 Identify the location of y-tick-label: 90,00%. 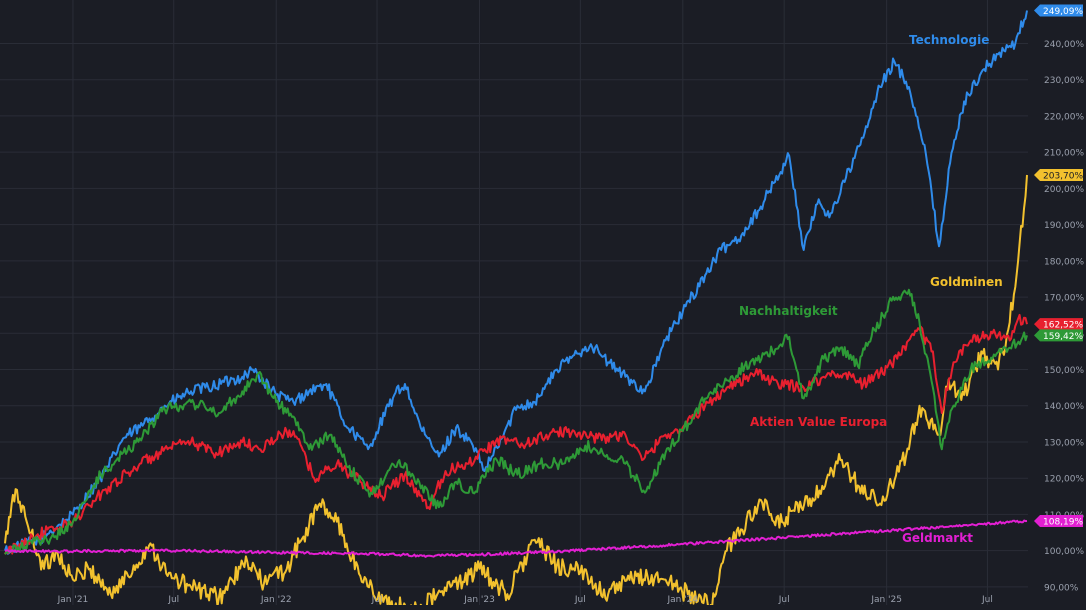
(1061, 588).